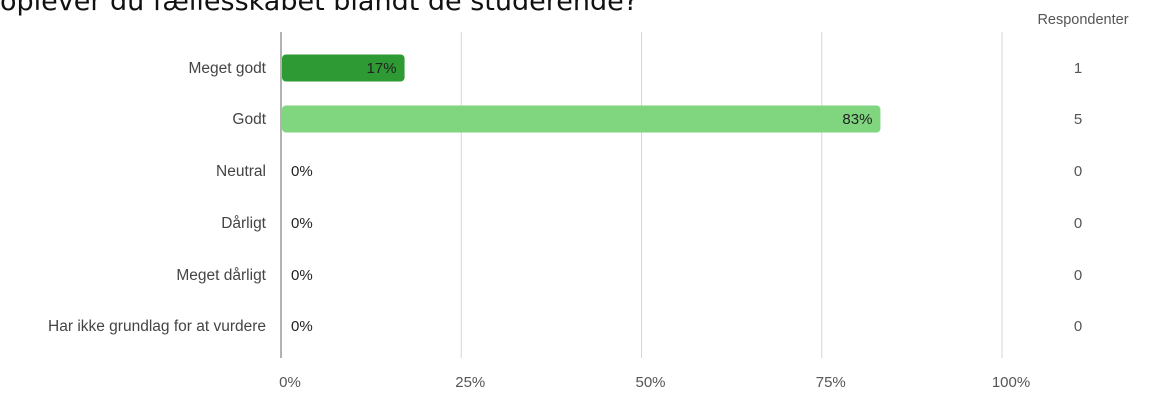 The image size is (1150, 394). What do you see at coordinates (157, 326) in the screenshot?
I see `category-label: Har ikke grundlag for at vurdere` at bounding box center [157, 326].